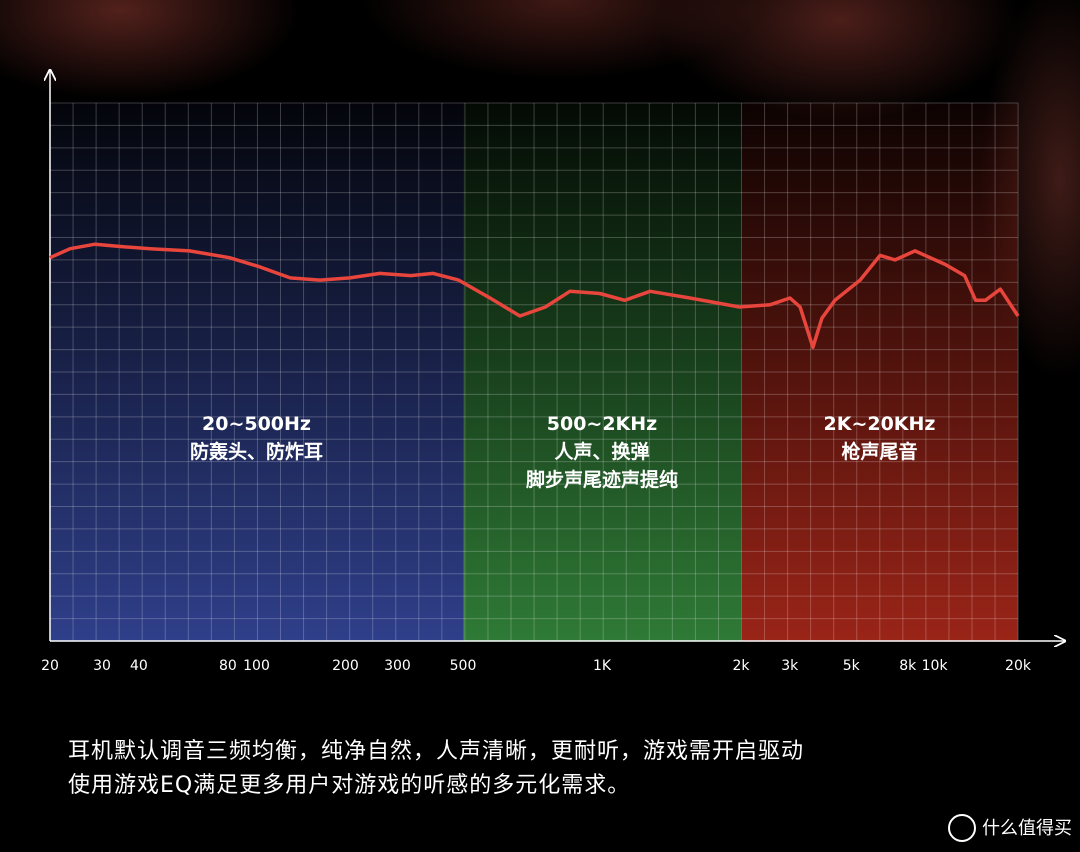  What do you see at coordinates (908, 666) in the screenshot?
I see `x-tick-label: 8k` at bounding box center [908, 666].